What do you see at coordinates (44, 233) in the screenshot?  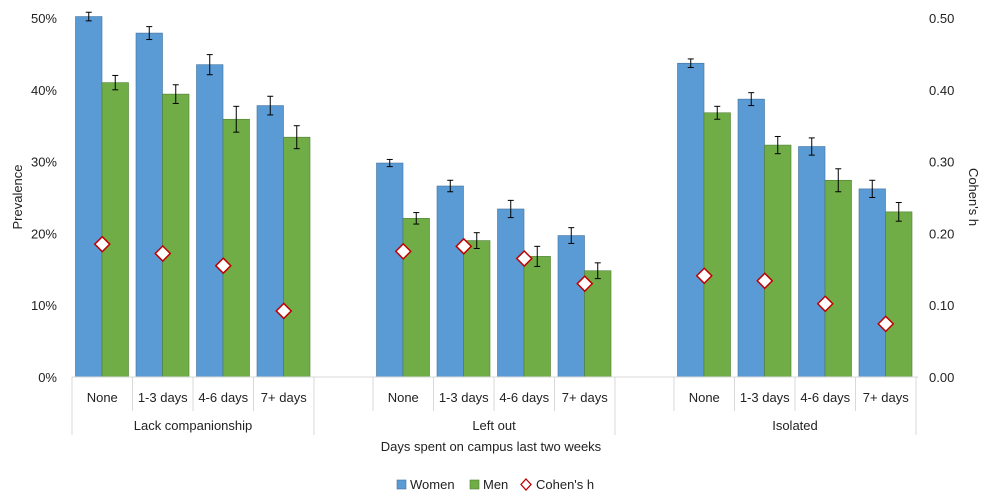 I see `y-tick-label: 20%` at bounding box center [44, 233].